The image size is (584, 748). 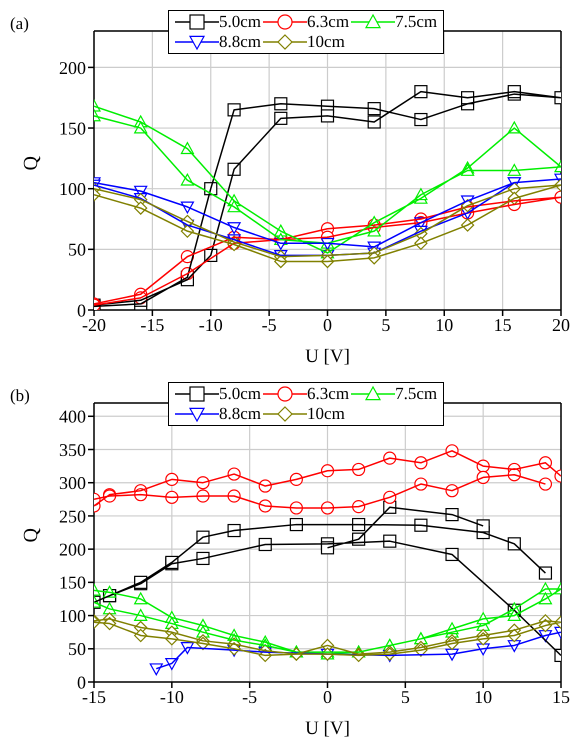 What do you see at coordinates (19, 24) in the screenshot?
I see `chart-title: (a)` at bounding box center [19, 24].